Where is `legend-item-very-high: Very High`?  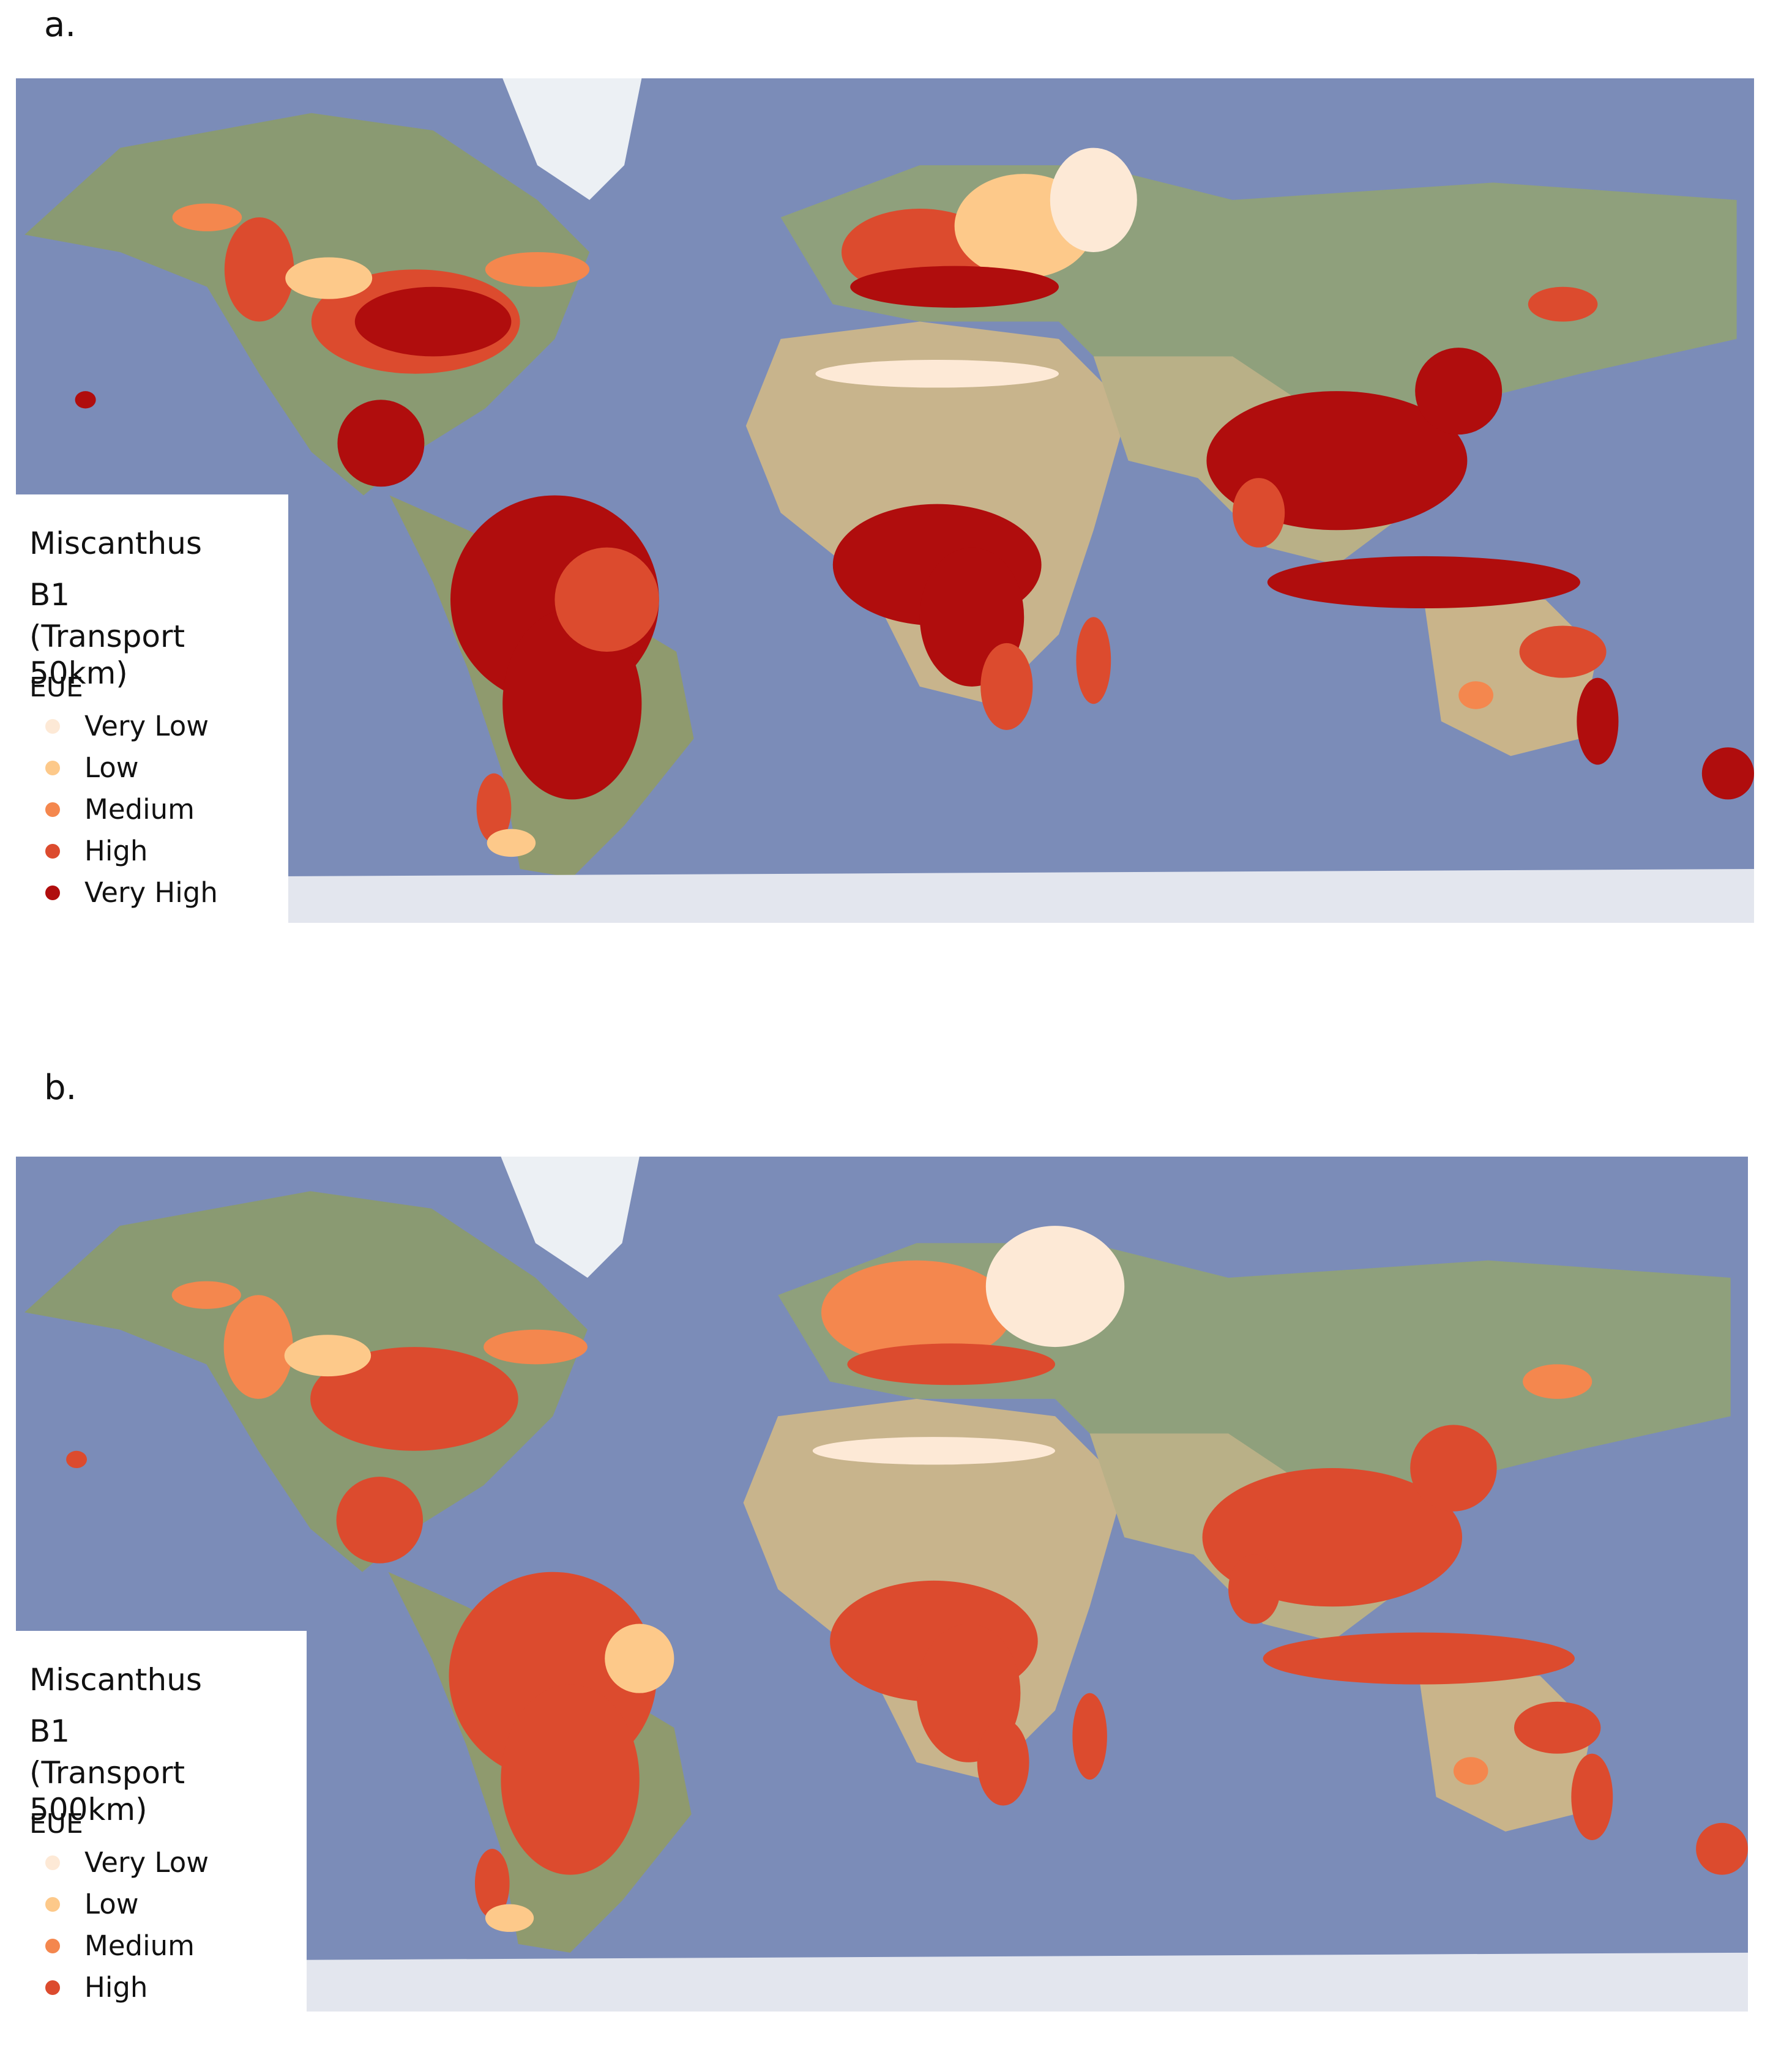 legend-item-very-high: Very High is located at coordinates (131, 892).